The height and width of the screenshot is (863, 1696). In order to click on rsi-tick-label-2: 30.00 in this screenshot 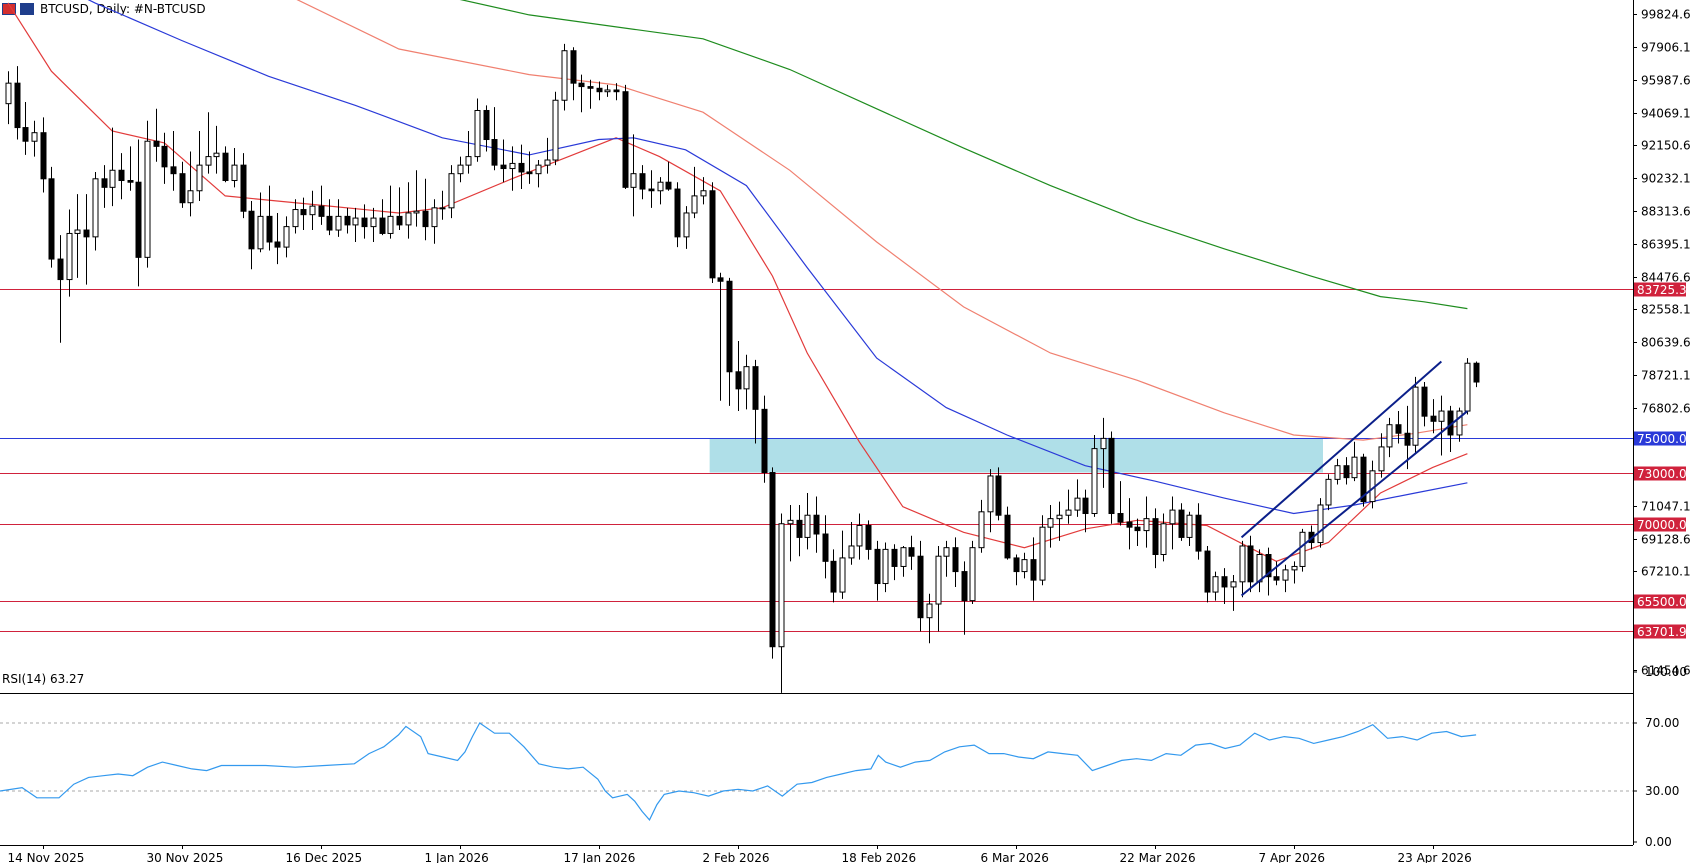, I will do `click(1662, 791)`.